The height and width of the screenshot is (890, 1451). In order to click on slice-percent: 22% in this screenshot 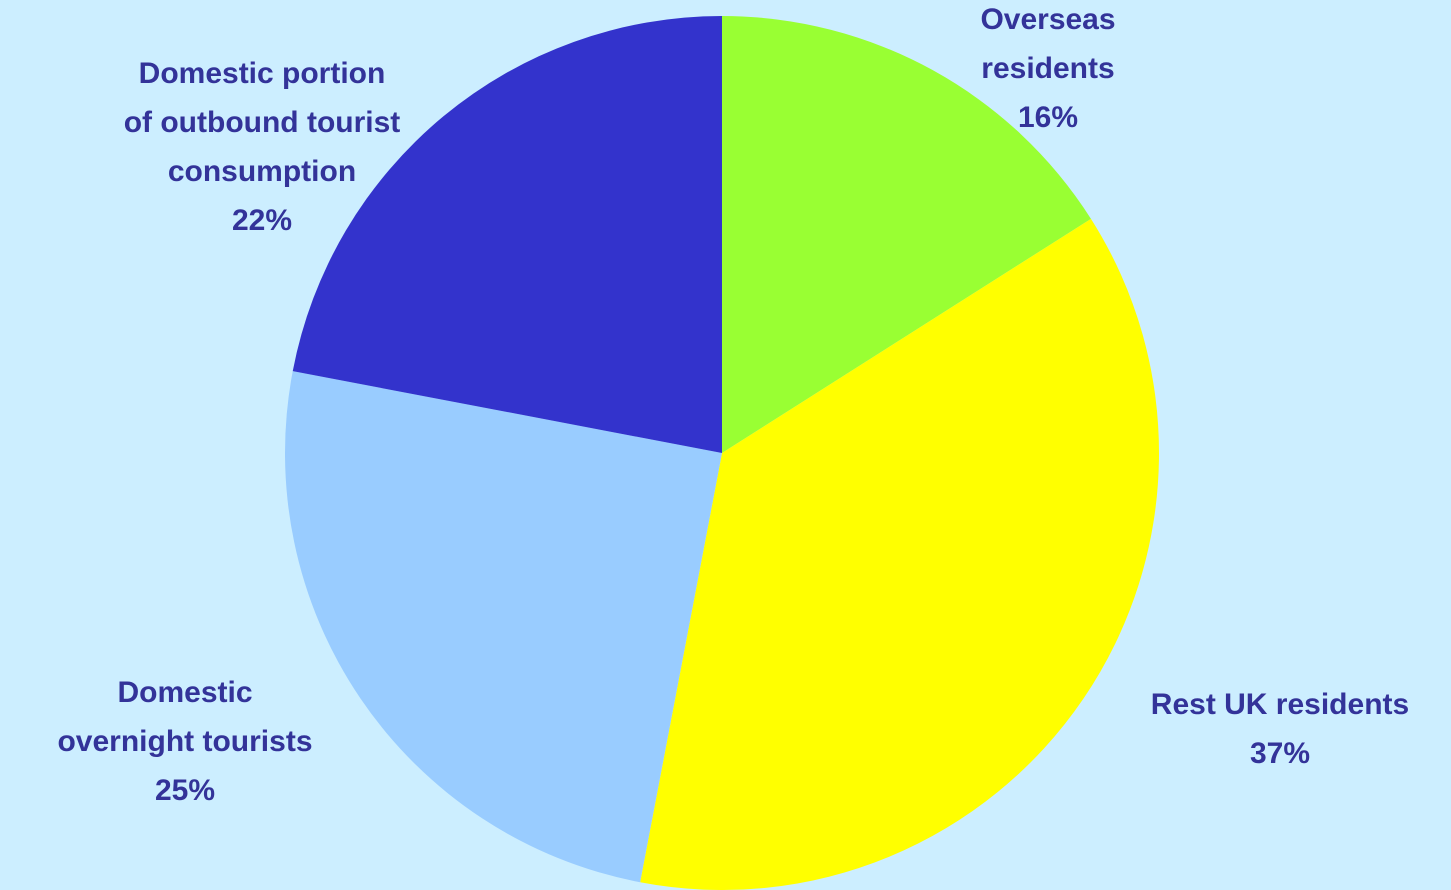, I will do `click(262, 220)`.